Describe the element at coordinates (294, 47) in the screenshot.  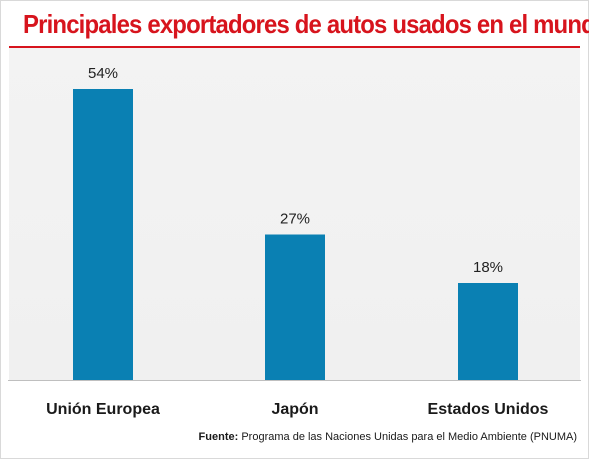
I see `title-divider` at that location.